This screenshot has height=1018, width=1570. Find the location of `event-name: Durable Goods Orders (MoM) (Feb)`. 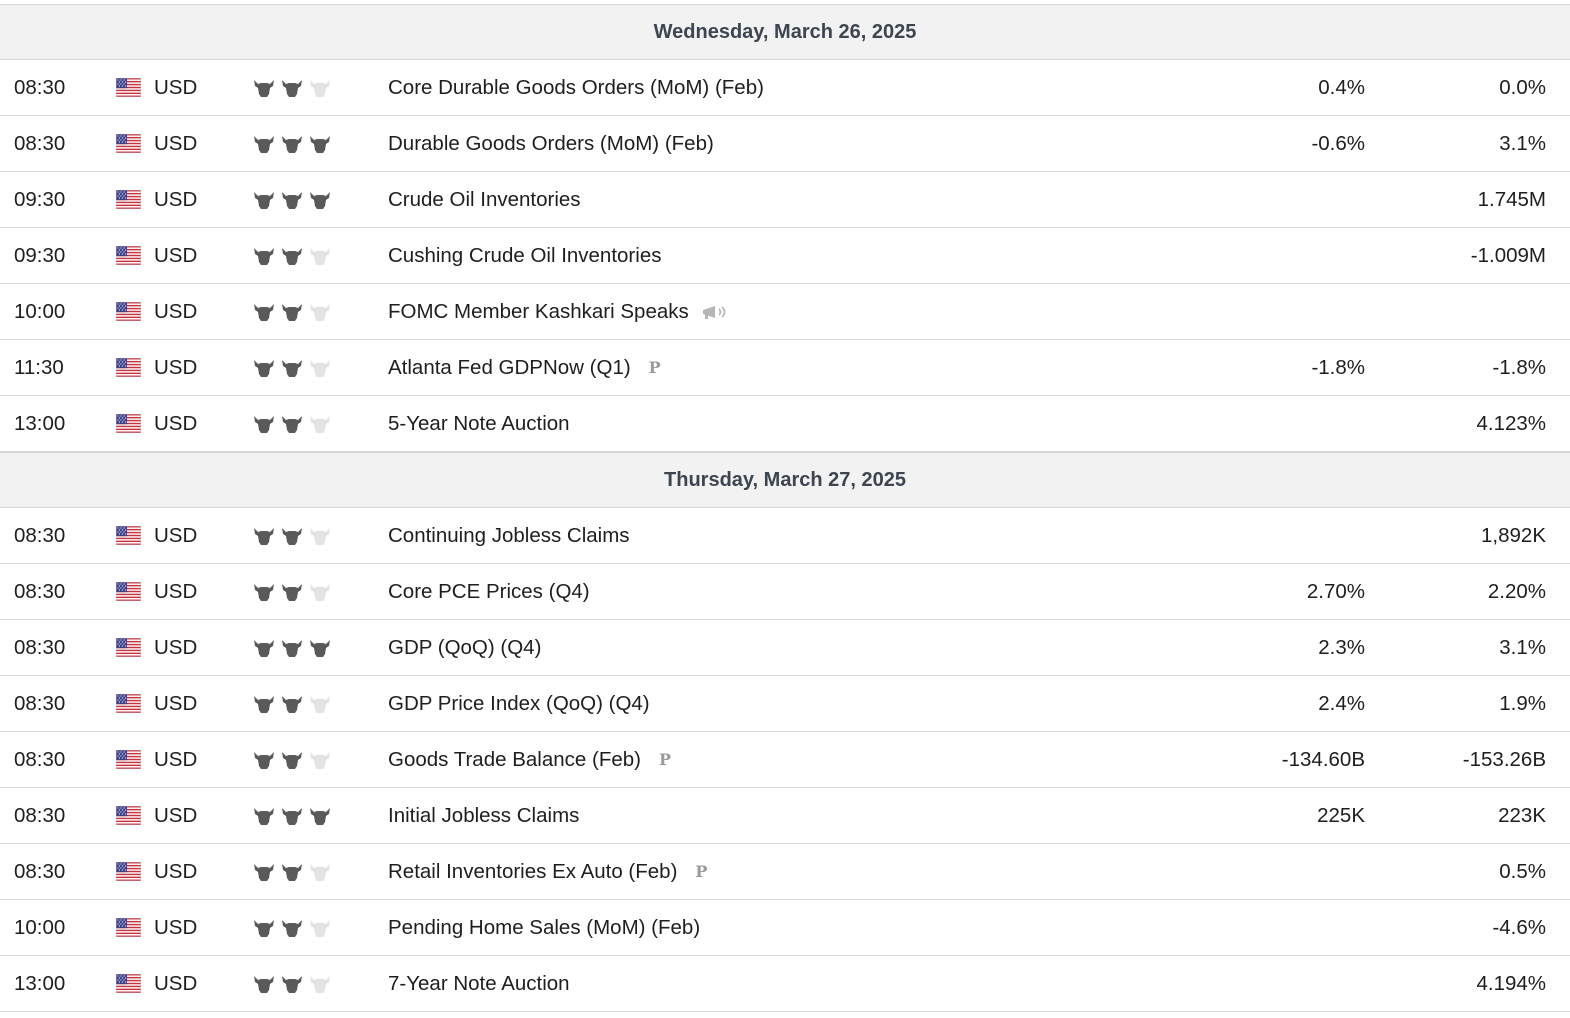

event-name: Durable Goods Orders (MoM) (Feb) is located at coordinates (551, 143).